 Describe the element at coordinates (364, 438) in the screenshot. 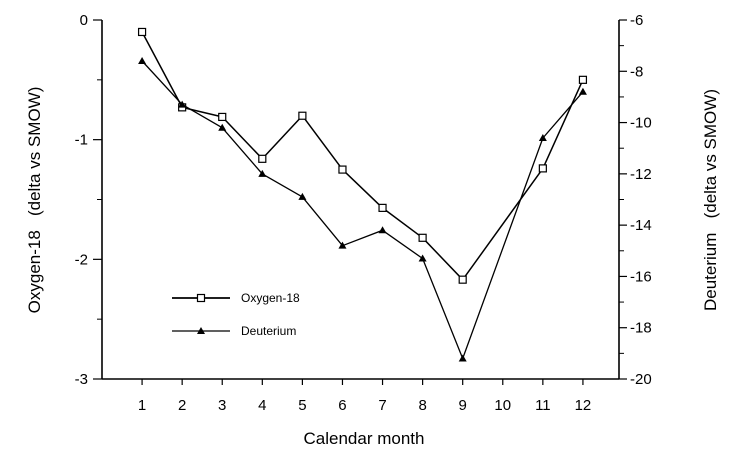

I see `x-axis-title: Calendar month` at that location.